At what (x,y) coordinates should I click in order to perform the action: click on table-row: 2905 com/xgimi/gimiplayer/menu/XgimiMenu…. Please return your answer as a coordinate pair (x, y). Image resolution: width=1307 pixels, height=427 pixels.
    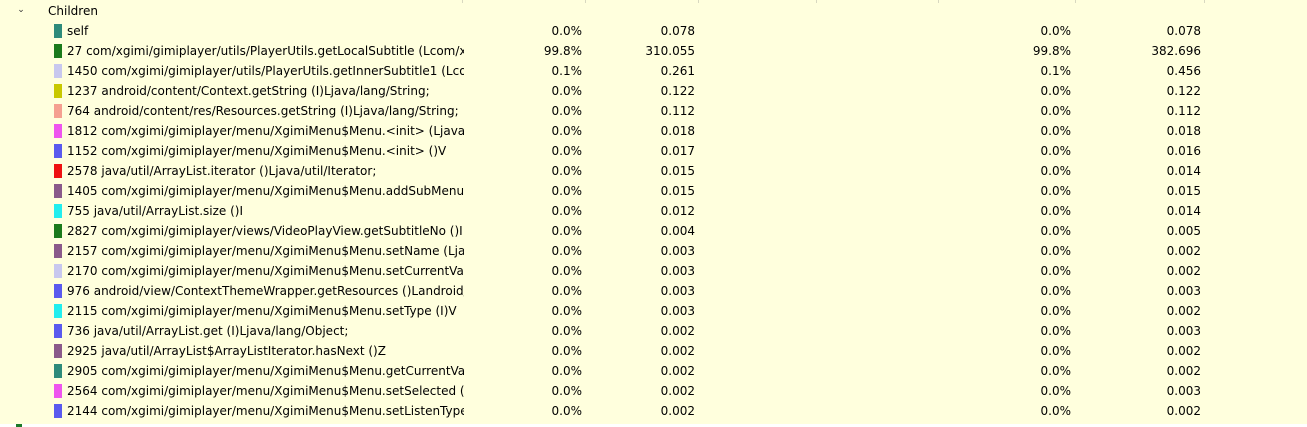
    Looking at the image, I should click on (653, 371).